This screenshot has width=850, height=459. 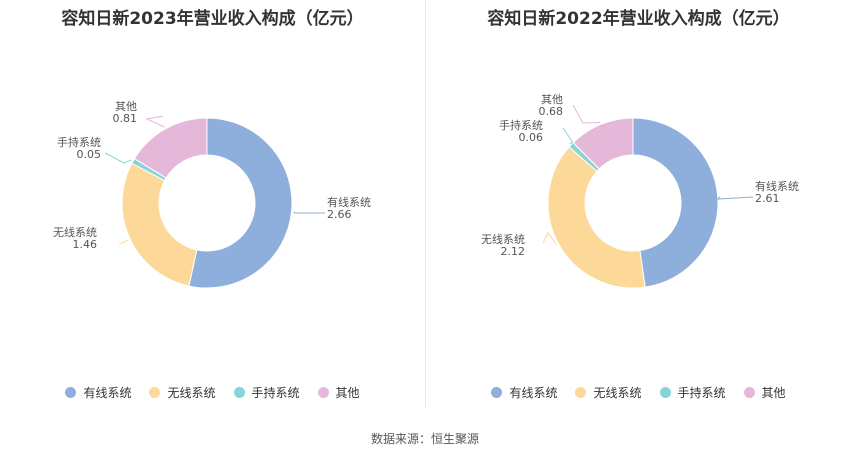 What do you see at coordinates (767, 198) in the screenshot?
I see `slice-value-wired-2022: 2.61` at bounding box center [767, 198].